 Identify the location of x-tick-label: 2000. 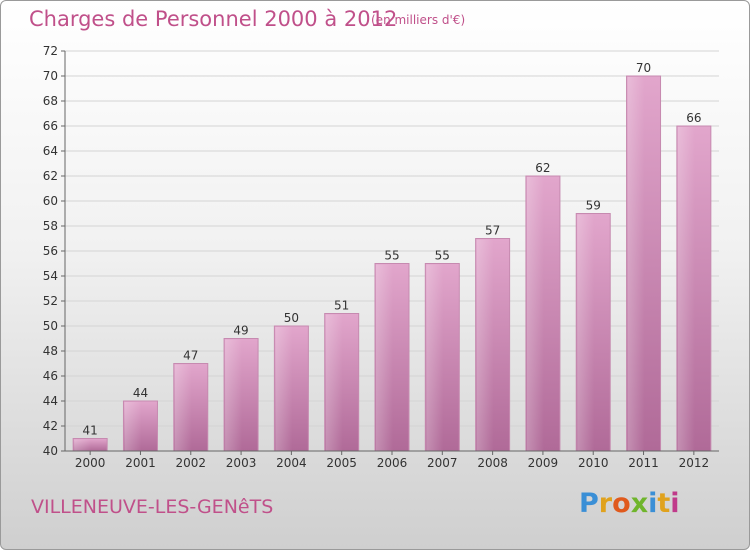
(90, 463).